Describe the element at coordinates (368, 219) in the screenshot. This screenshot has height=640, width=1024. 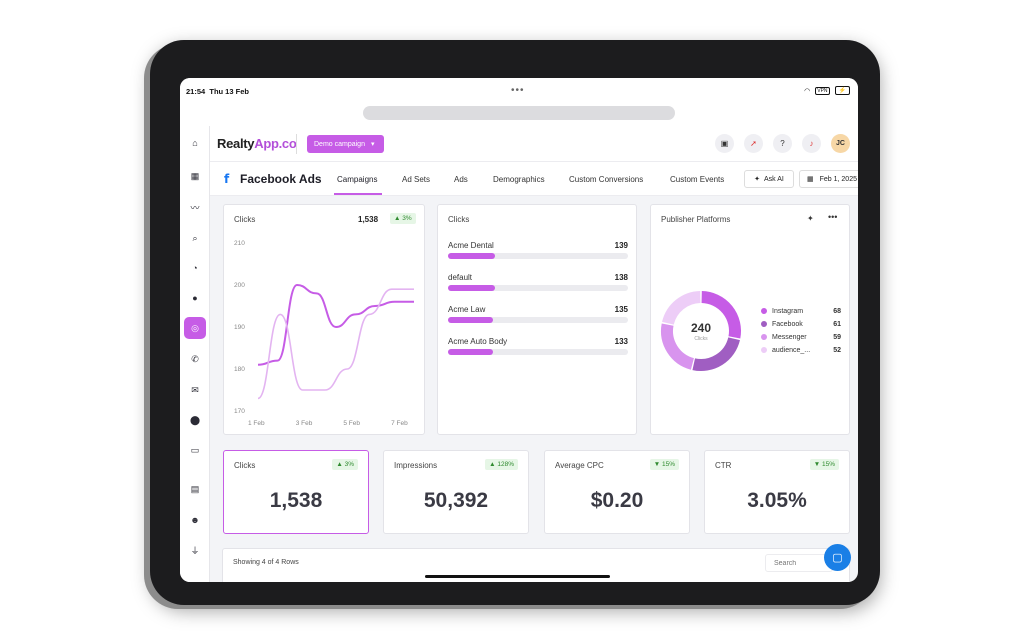
I see `card-total: 1,538` at that location.